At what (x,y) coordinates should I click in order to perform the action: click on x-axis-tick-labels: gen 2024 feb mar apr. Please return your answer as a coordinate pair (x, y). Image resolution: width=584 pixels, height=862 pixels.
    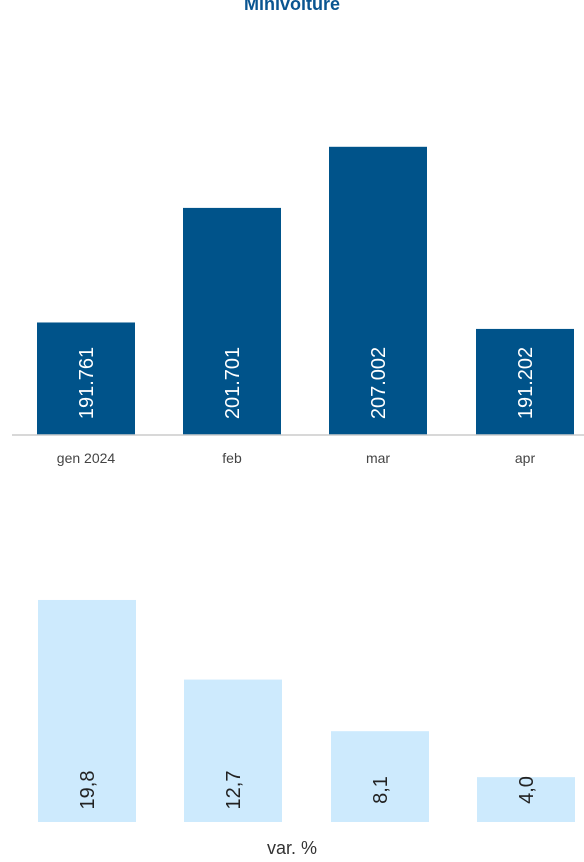
    Looking at the image, I should click on (296, 458).